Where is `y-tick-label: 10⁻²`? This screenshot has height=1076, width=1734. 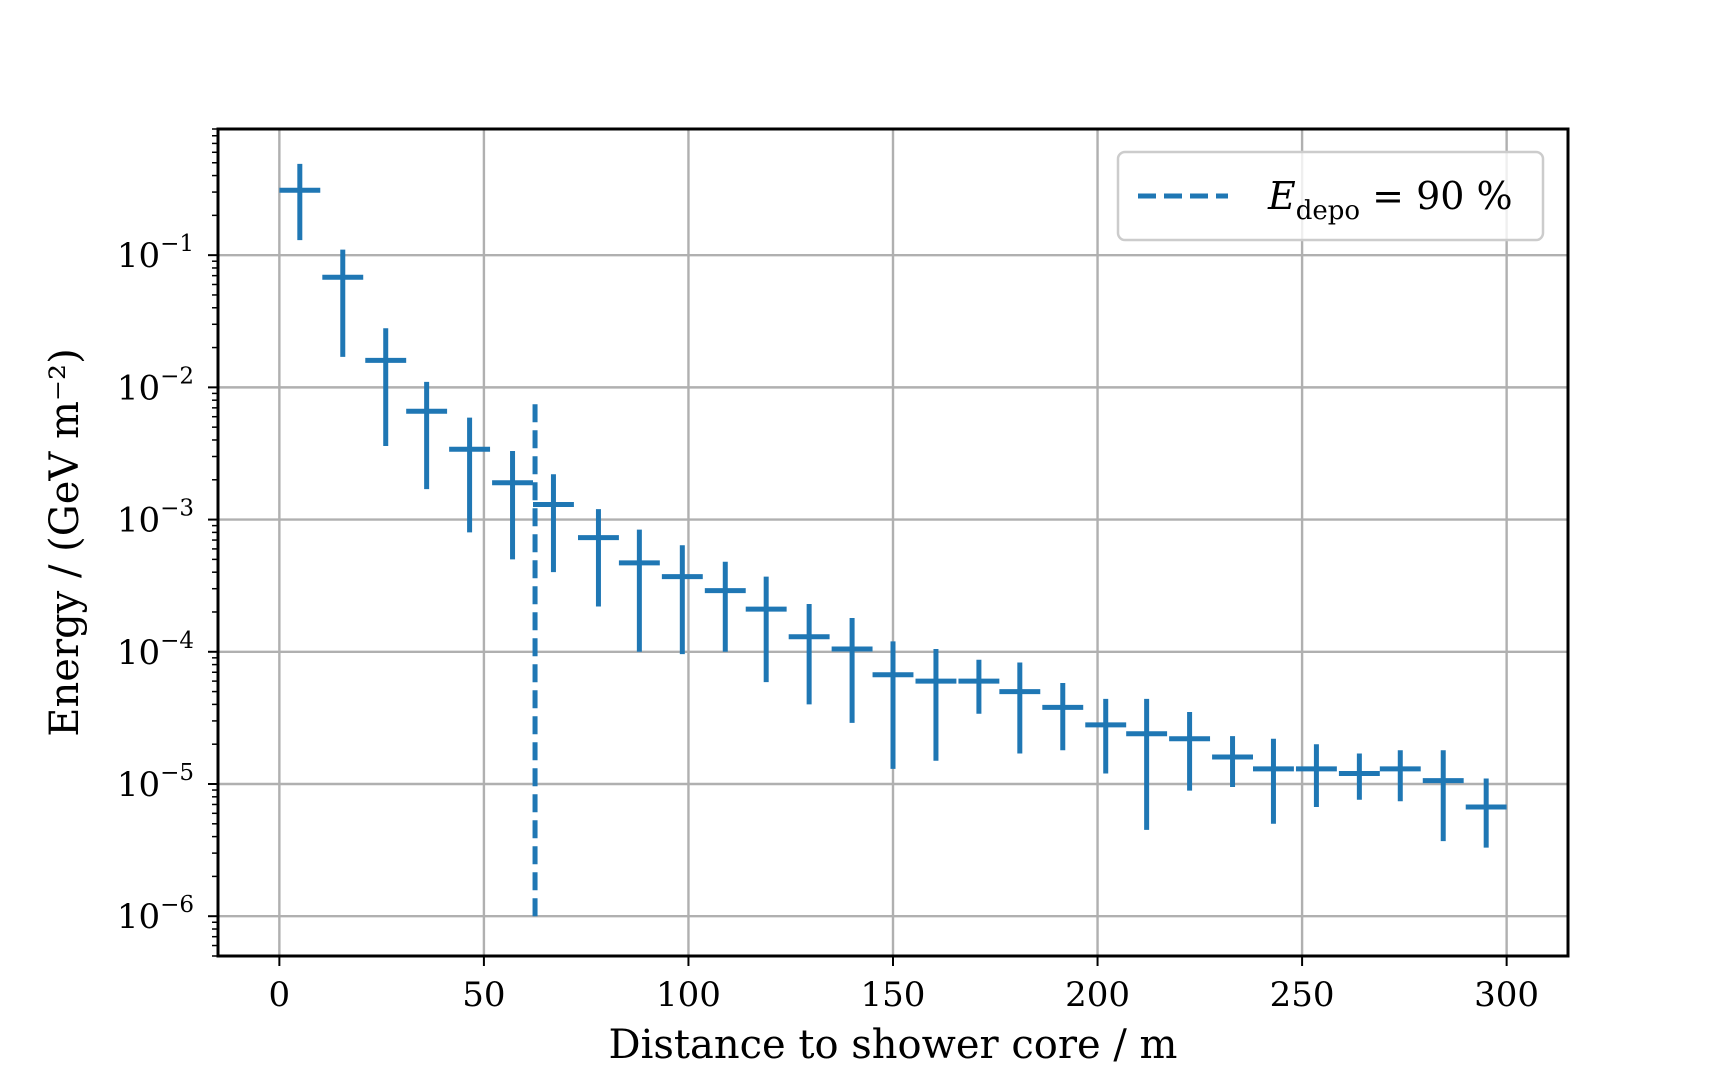
y-tick-label: 10⁻² is located at coordinates (155, 385).